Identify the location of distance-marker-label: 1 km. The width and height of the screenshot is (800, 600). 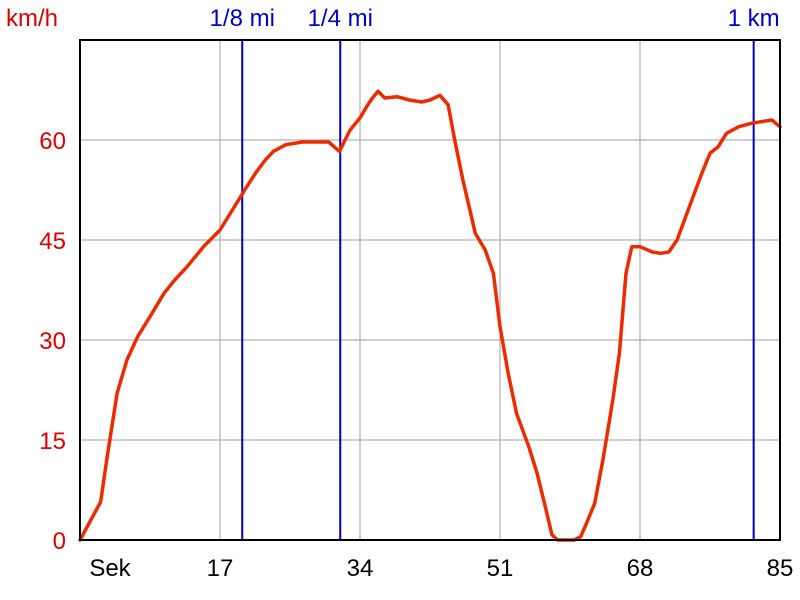
(754, 18).